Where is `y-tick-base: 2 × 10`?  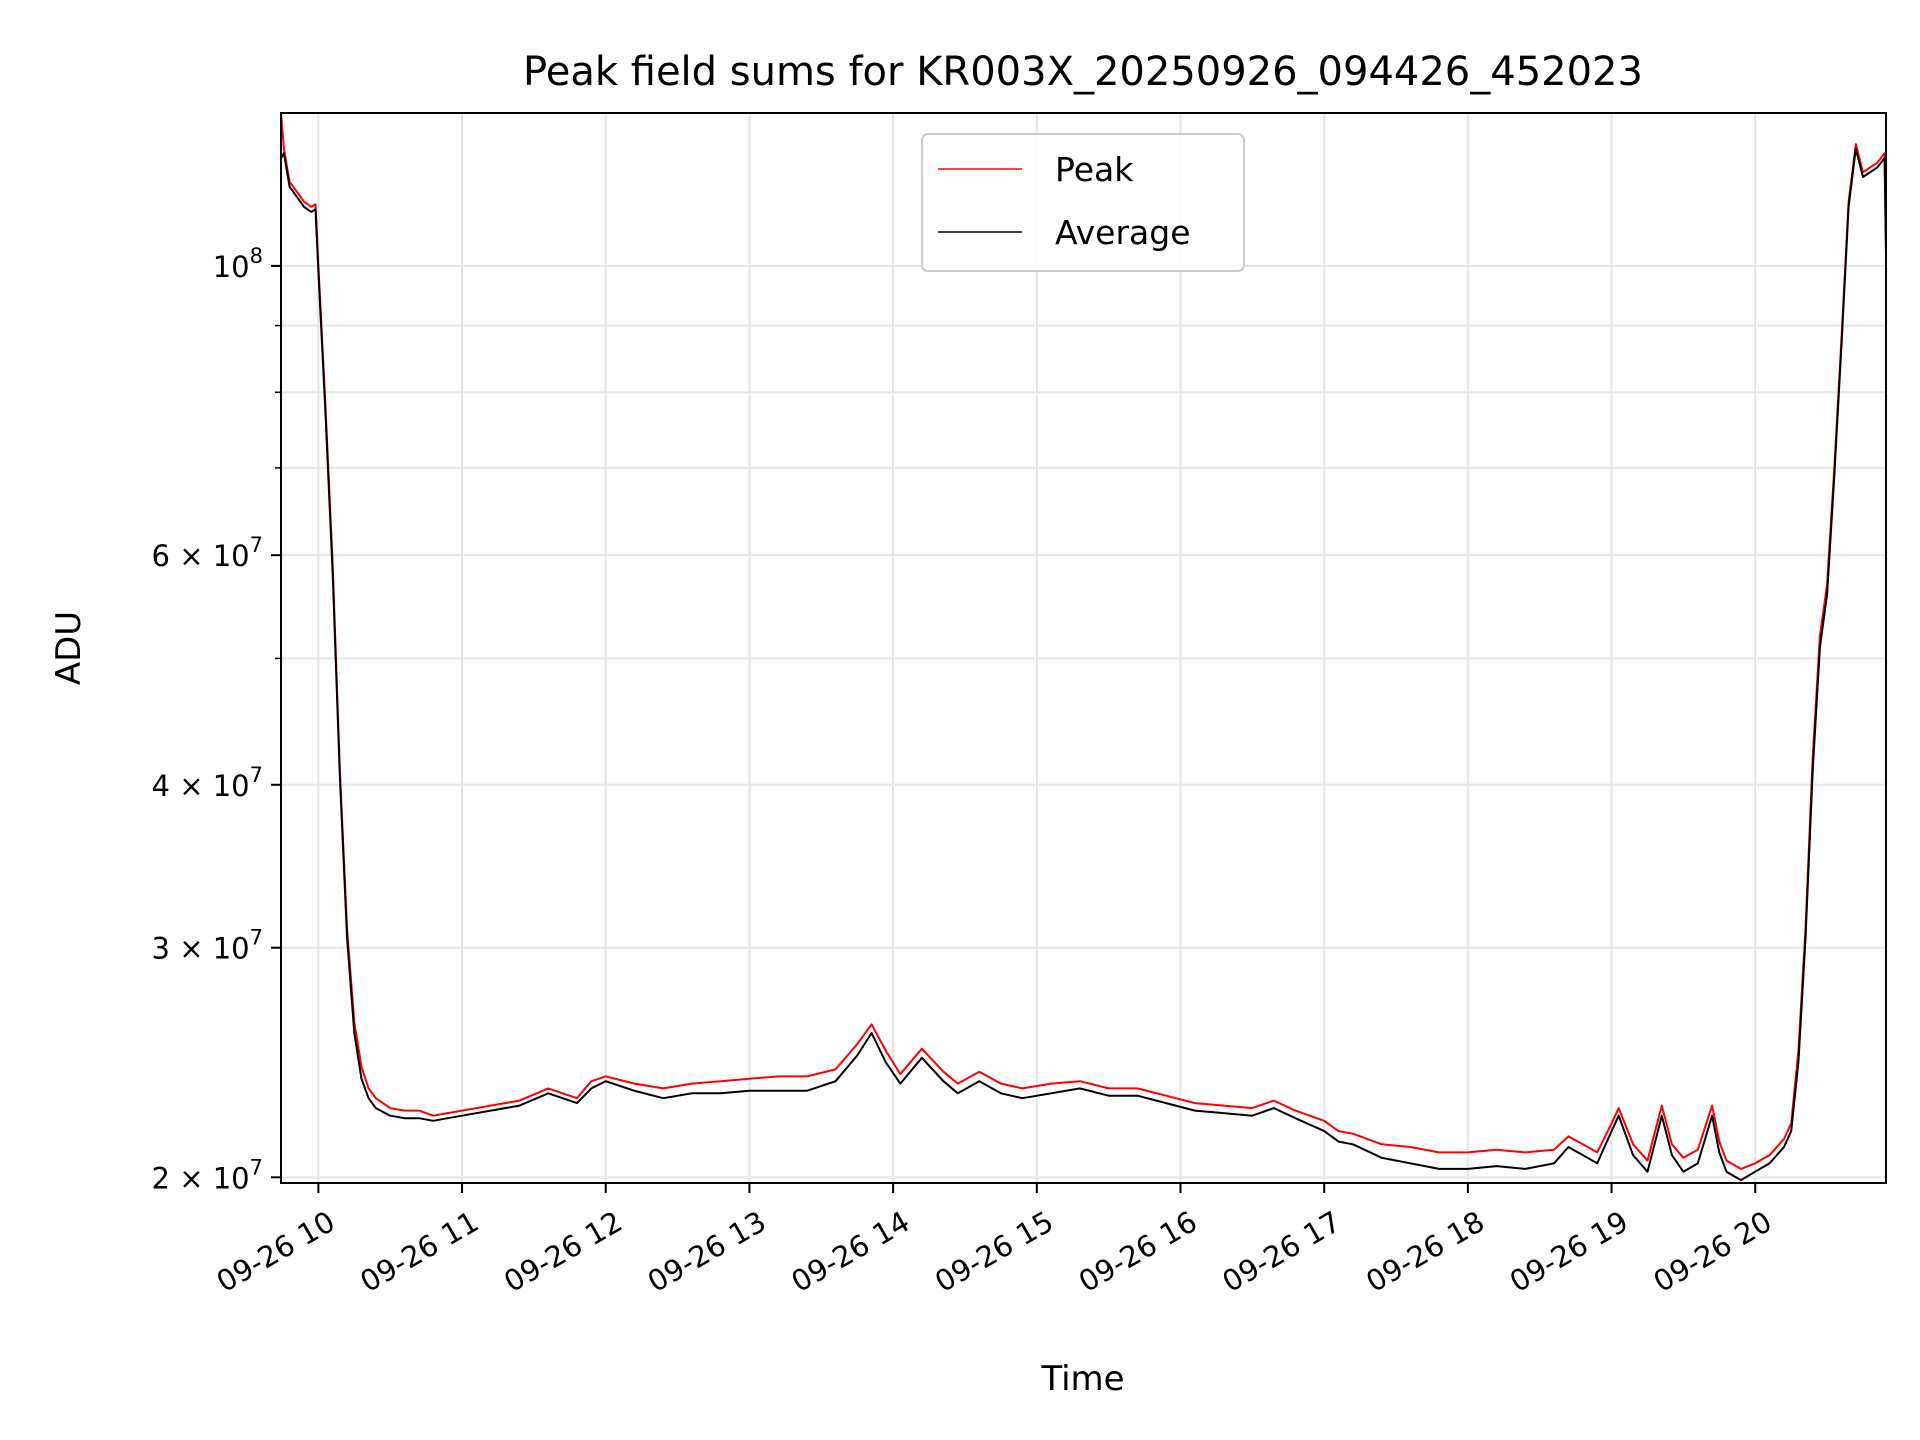 y-tick-base: 2 × 10 is located at coordinates (201, 1178).